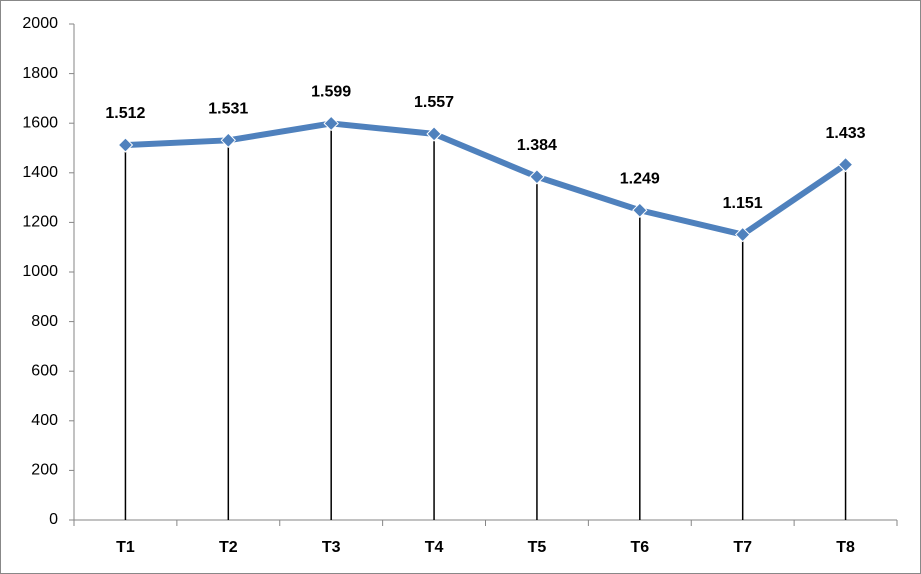 The width and height of the screenshot is (921, 574). What do you see at coordinates (434, 102) in the screenshot?
I see `data-label: 1.557` at bounding box center [434, 102].